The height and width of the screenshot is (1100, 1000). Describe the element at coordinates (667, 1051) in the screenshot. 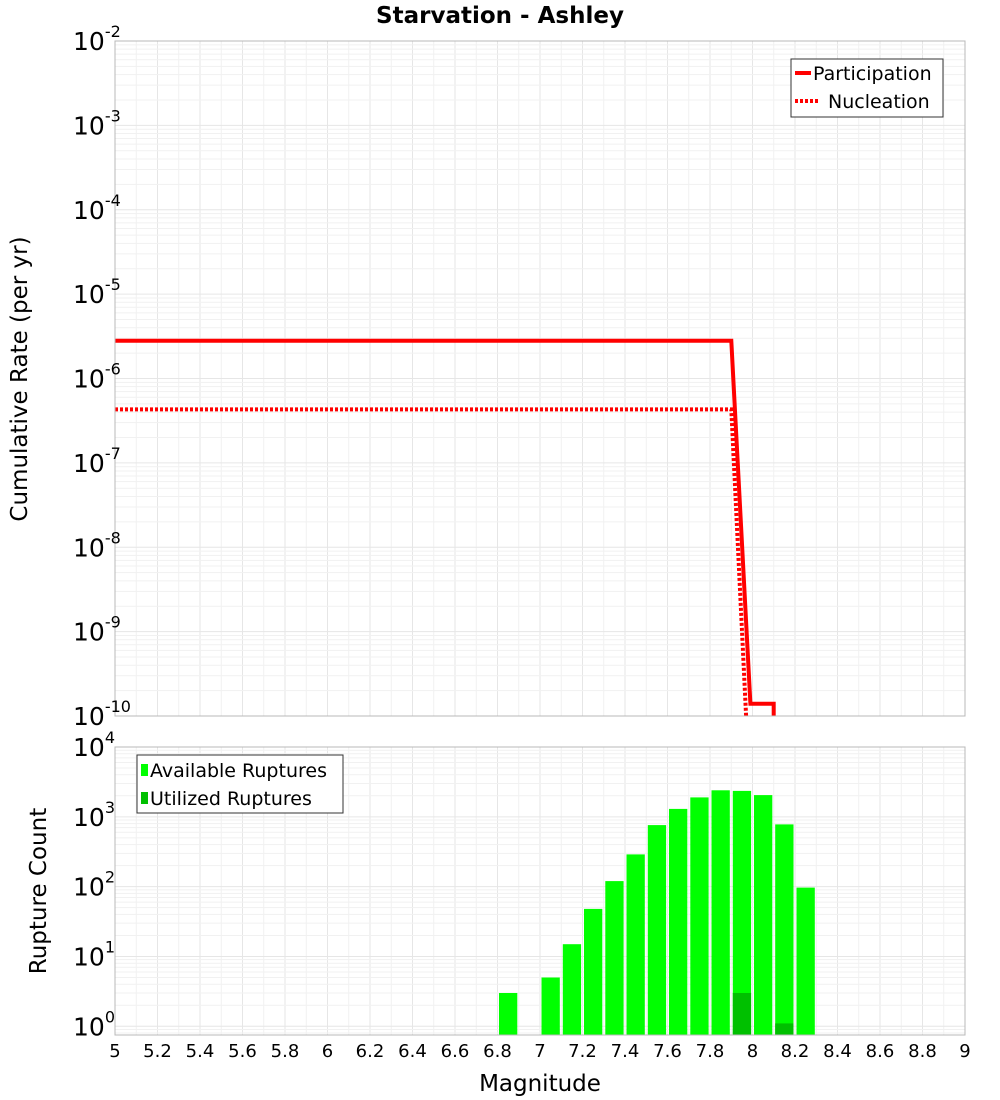

I see `x-tick-label: 7.6` at that location.